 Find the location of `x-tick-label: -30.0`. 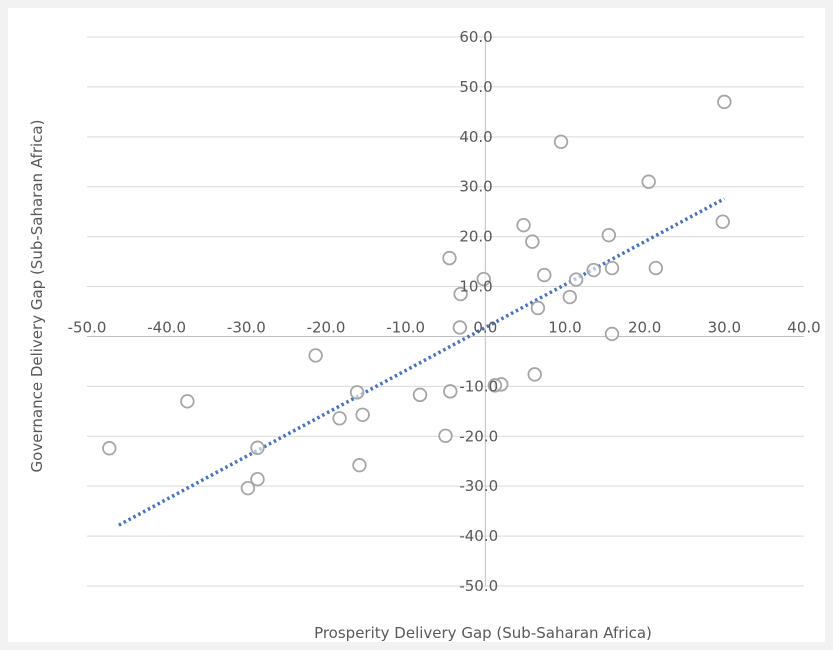

x-tick-label: -30.0 is located at coordinates (246, 327).